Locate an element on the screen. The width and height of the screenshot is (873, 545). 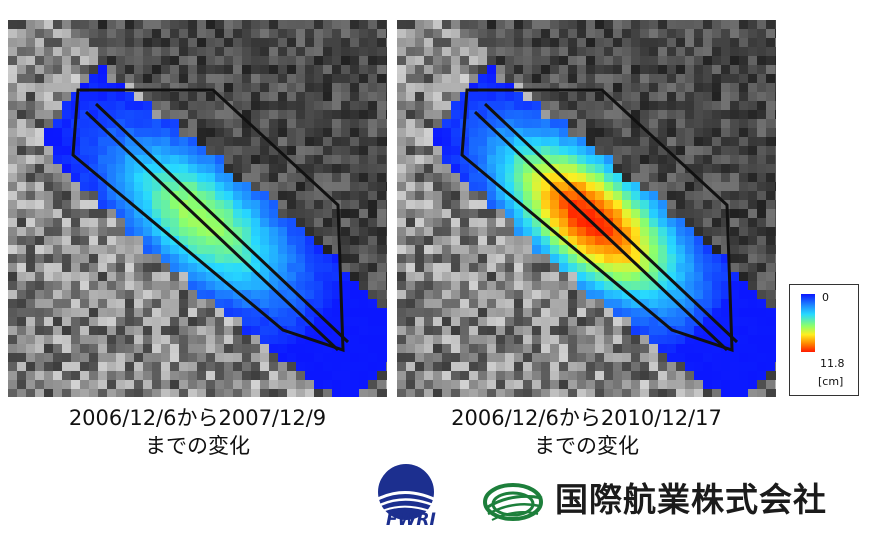
caption-right-suffix: までの変化 is located at coordinates (586, 446).